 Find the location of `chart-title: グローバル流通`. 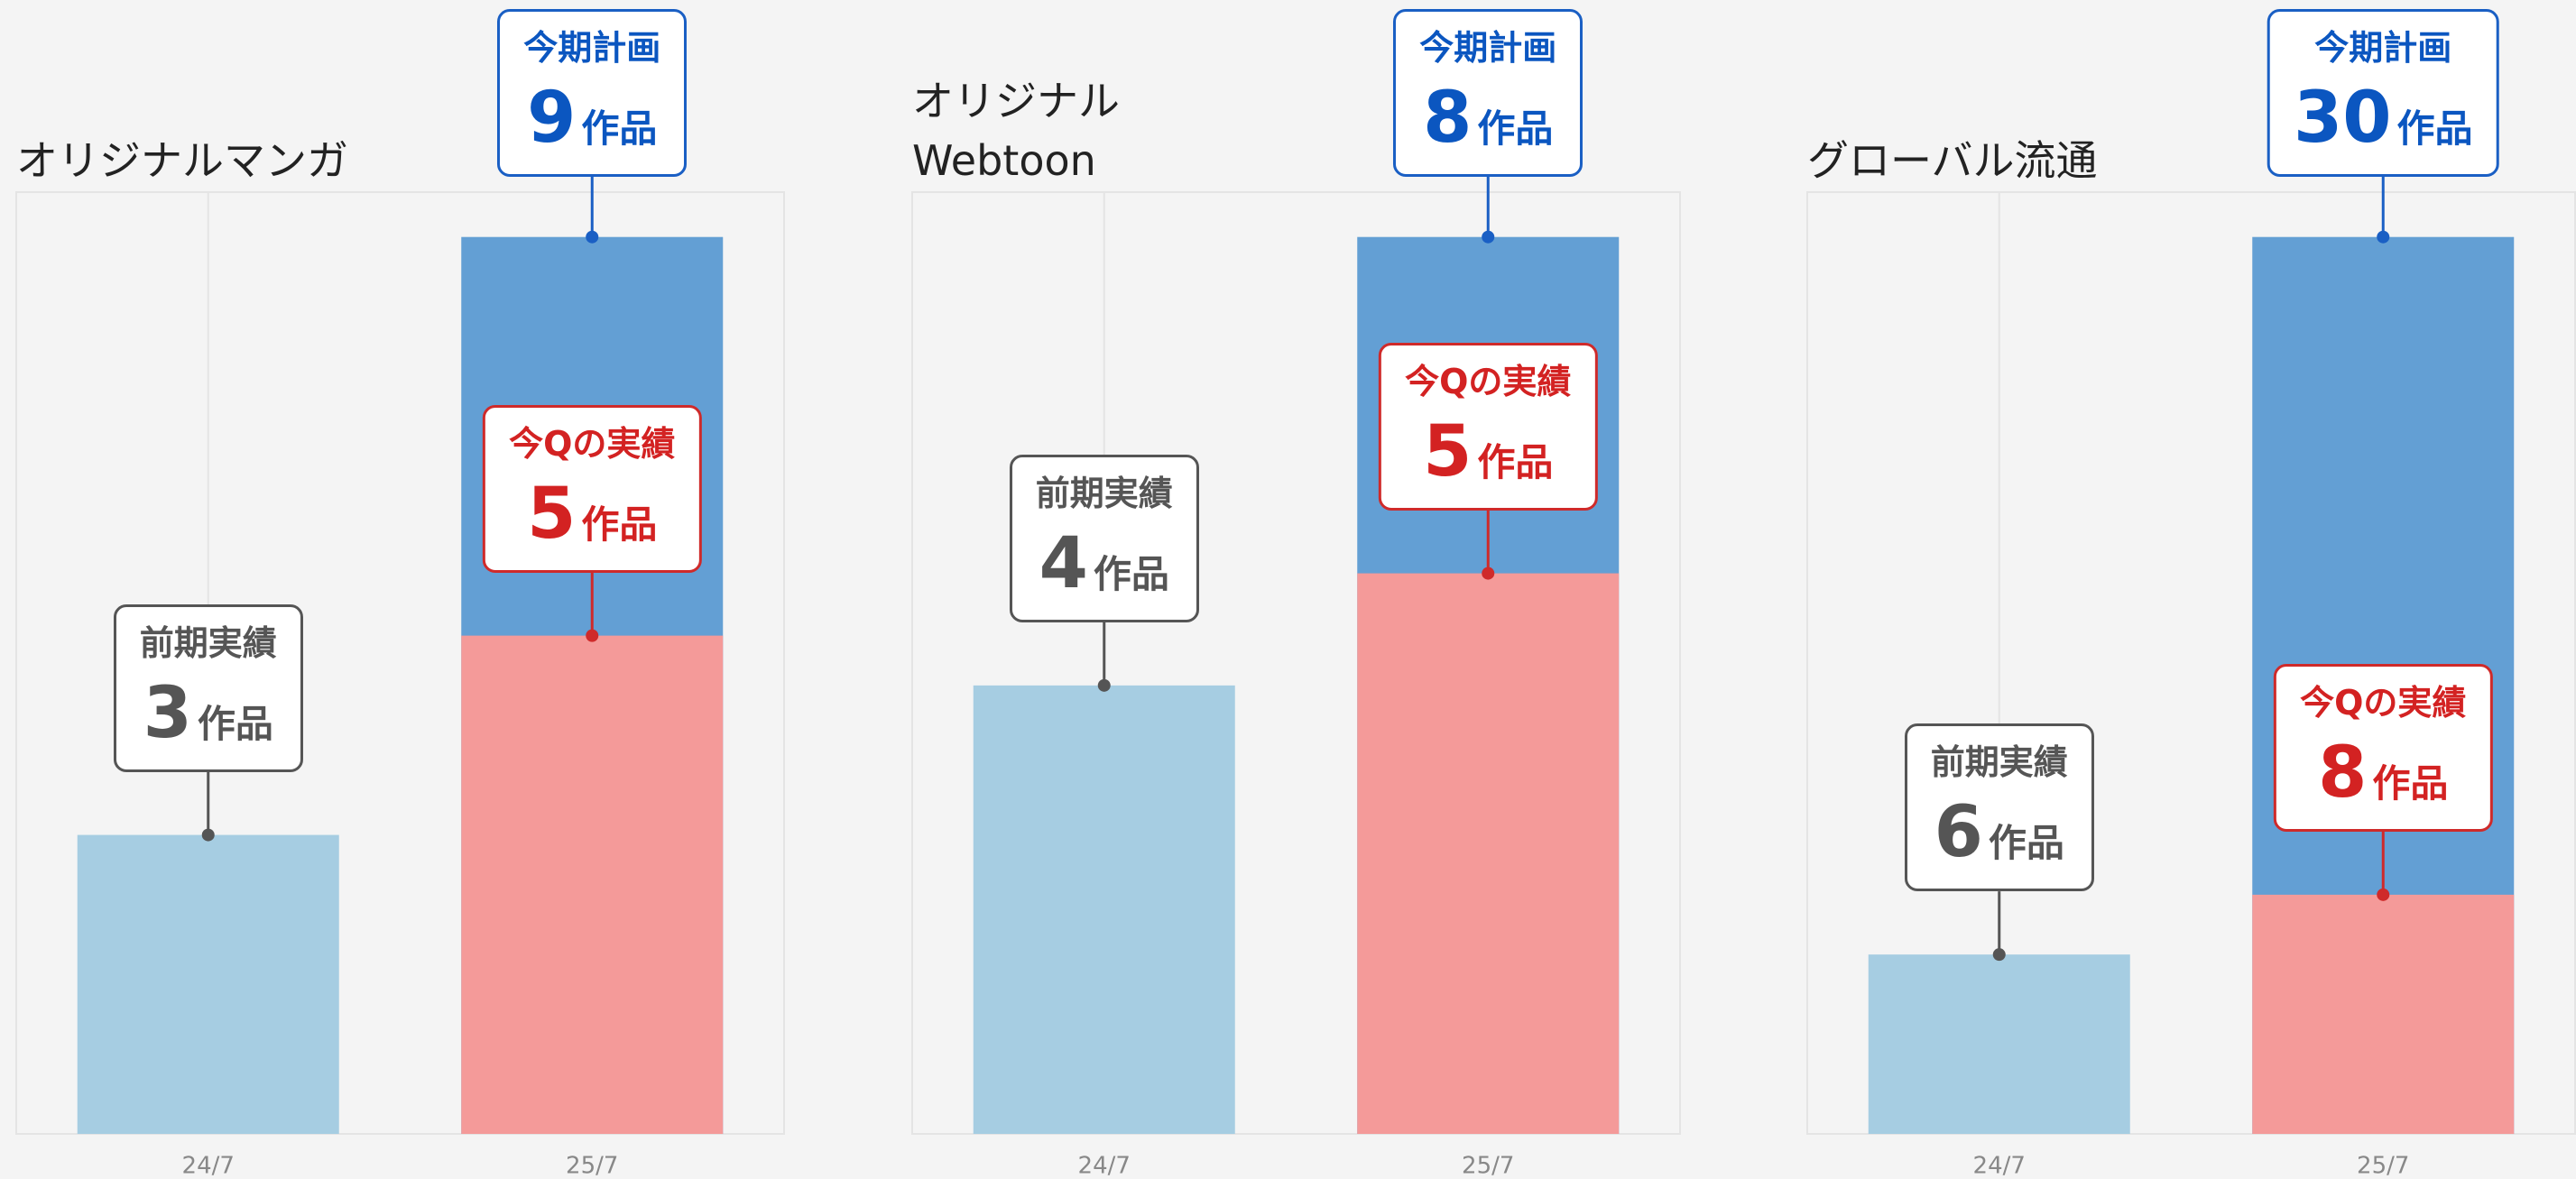

chart-title: グローバル流通 is located at coordinates (1952, 160).